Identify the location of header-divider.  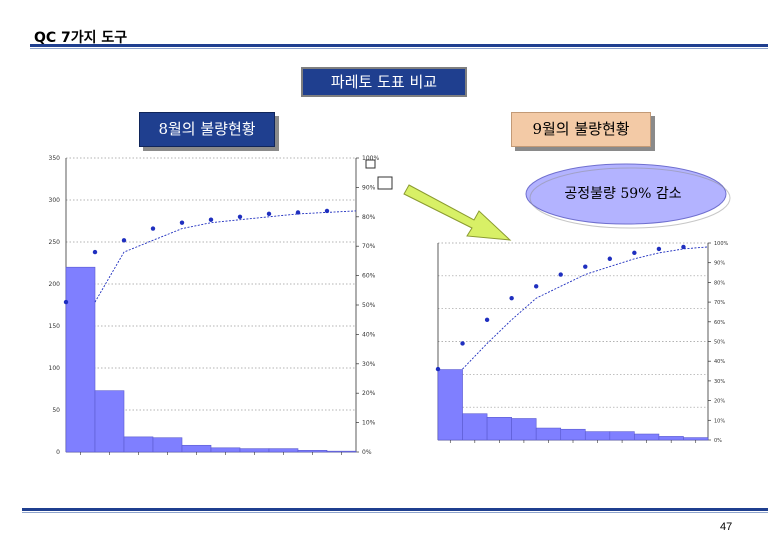
(399, 45).